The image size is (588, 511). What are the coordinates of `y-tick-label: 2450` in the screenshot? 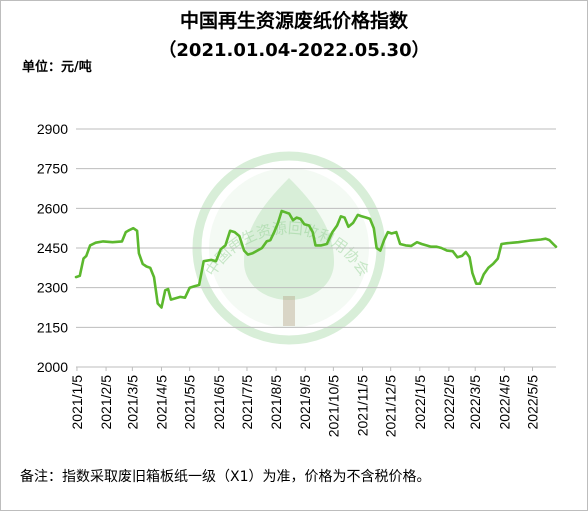 It's located at (52, 248).